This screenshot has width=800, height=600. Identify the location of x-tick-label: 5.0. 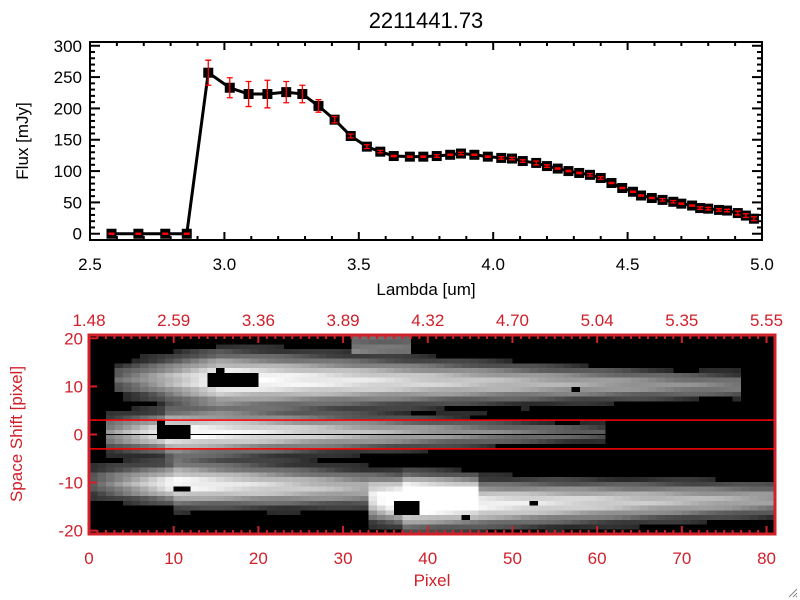
(762, 264).